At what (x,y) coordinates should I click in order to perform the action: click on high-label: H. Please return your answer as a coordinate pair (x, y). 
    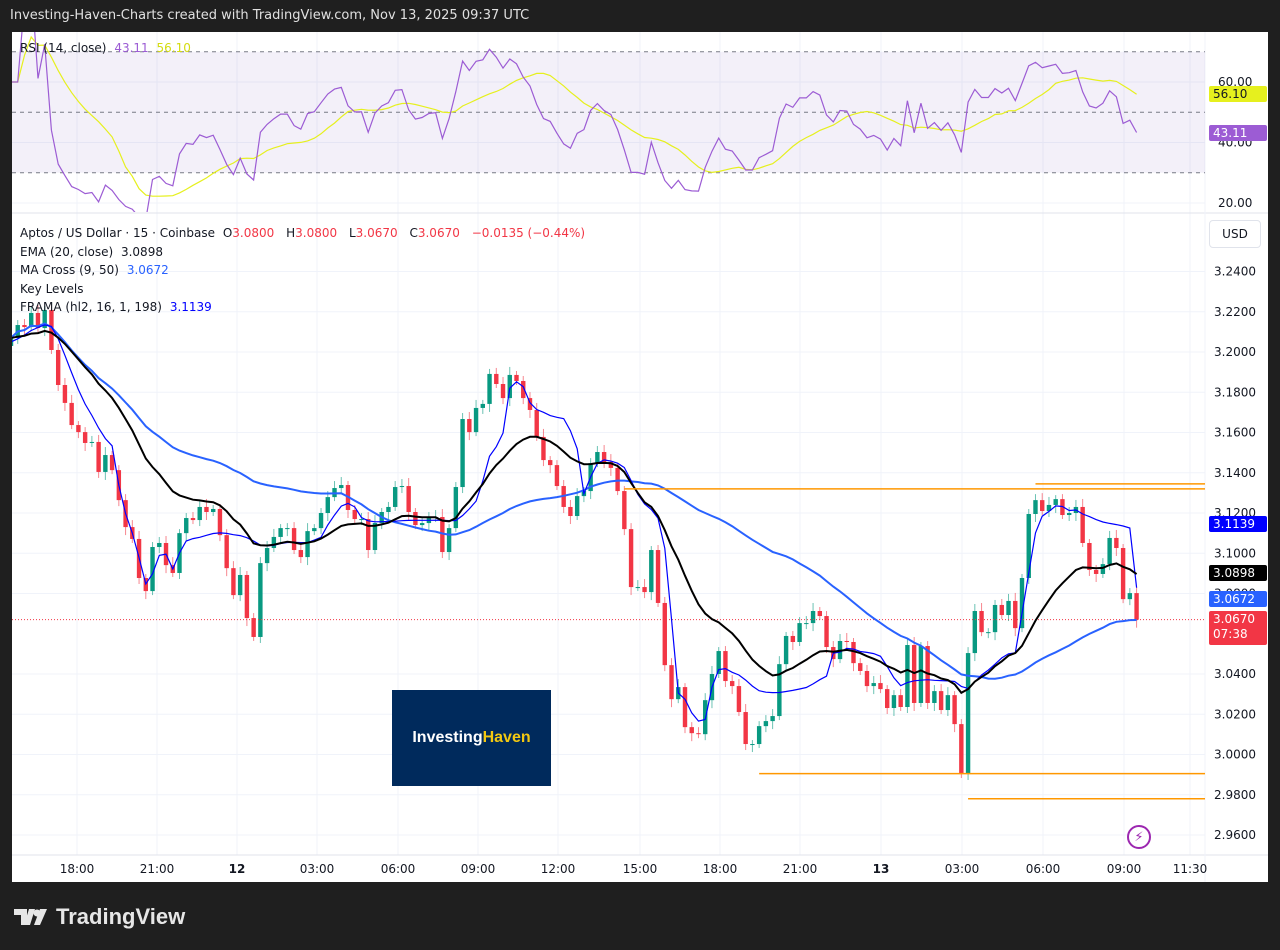
    Looking at the image, I should click on (291, 233).